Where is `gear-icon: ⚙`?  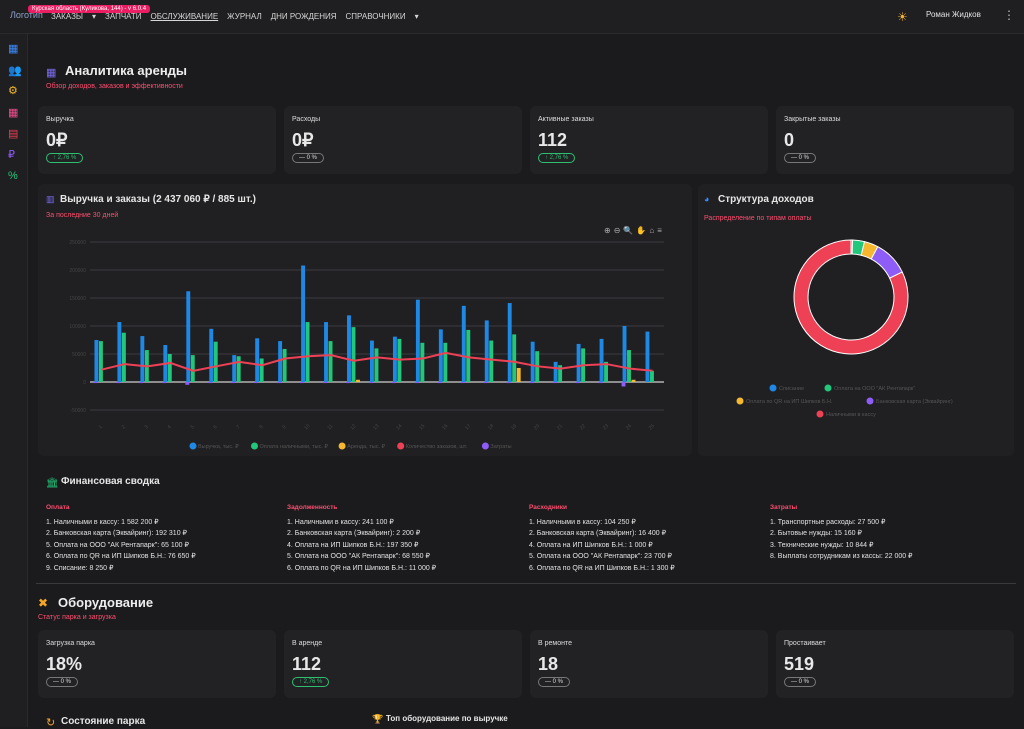
gear-icon: ⚙ is located at coordinates (13, 91).